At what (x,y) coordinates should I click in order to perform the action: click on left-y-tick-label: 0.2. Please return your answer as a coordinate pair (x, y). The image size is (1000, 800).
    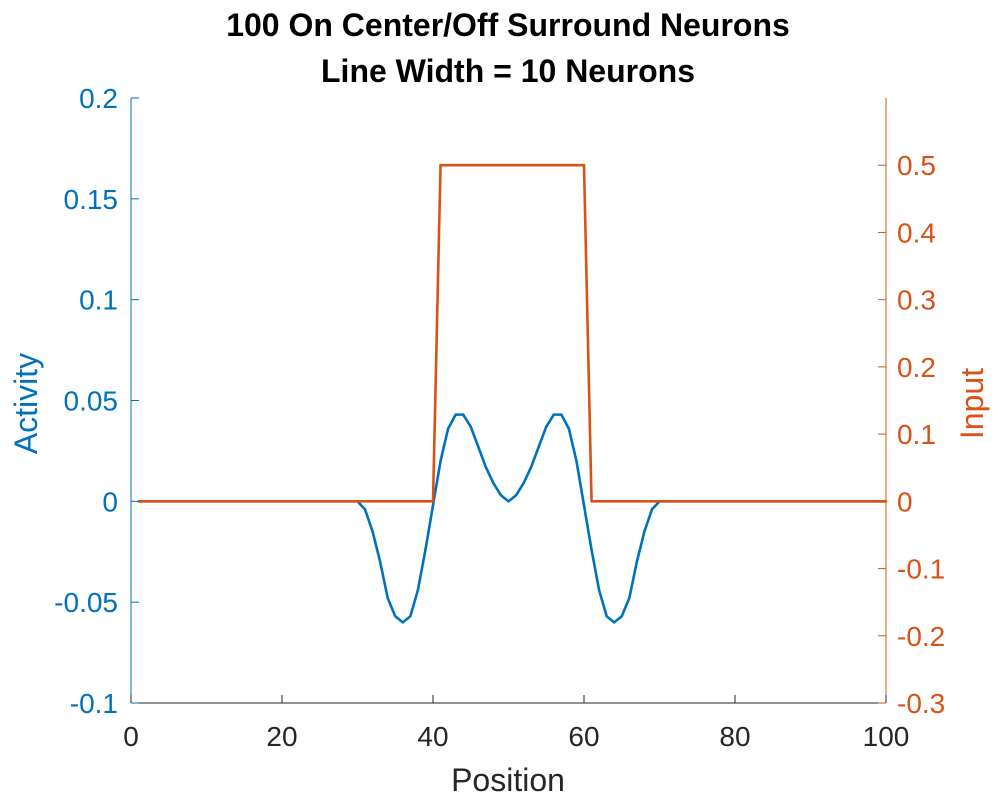
    Looking at the image, I should click on (98, 98).